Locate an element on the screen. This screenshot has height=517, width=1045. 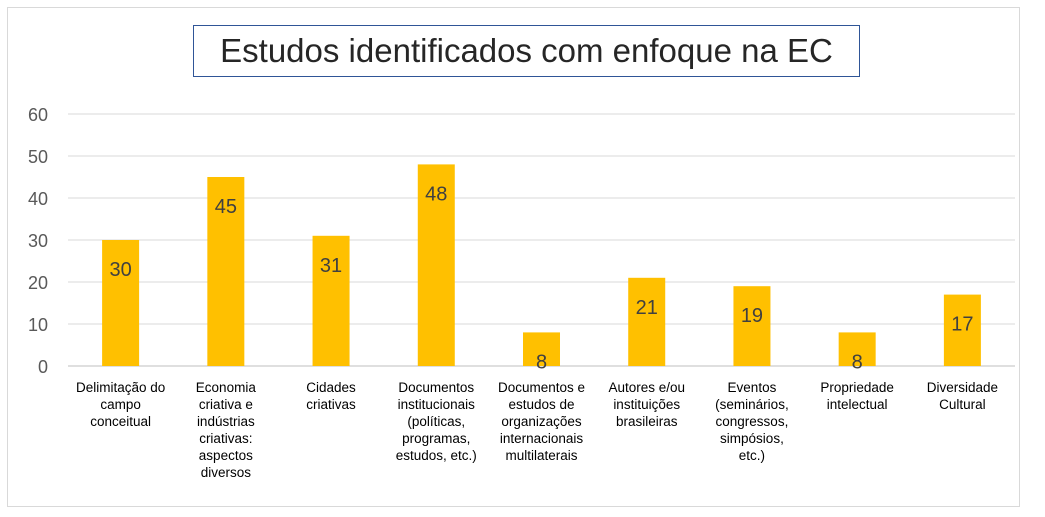
y-tick-label: 10 is located at coordinates (38, 325).